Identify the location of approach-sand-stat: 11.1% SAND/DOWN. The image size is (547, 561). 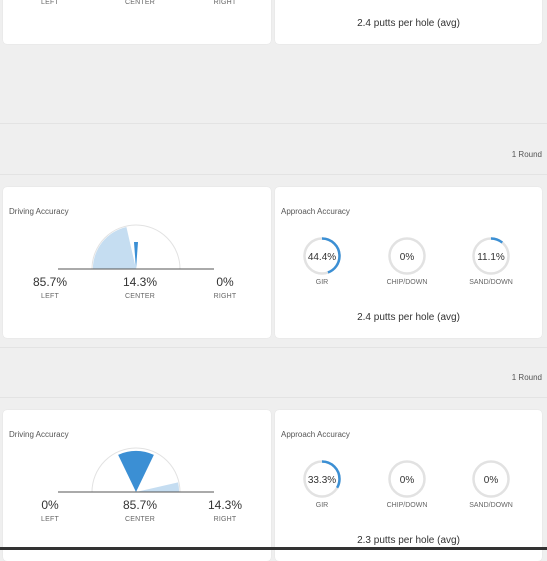
(491, 261).